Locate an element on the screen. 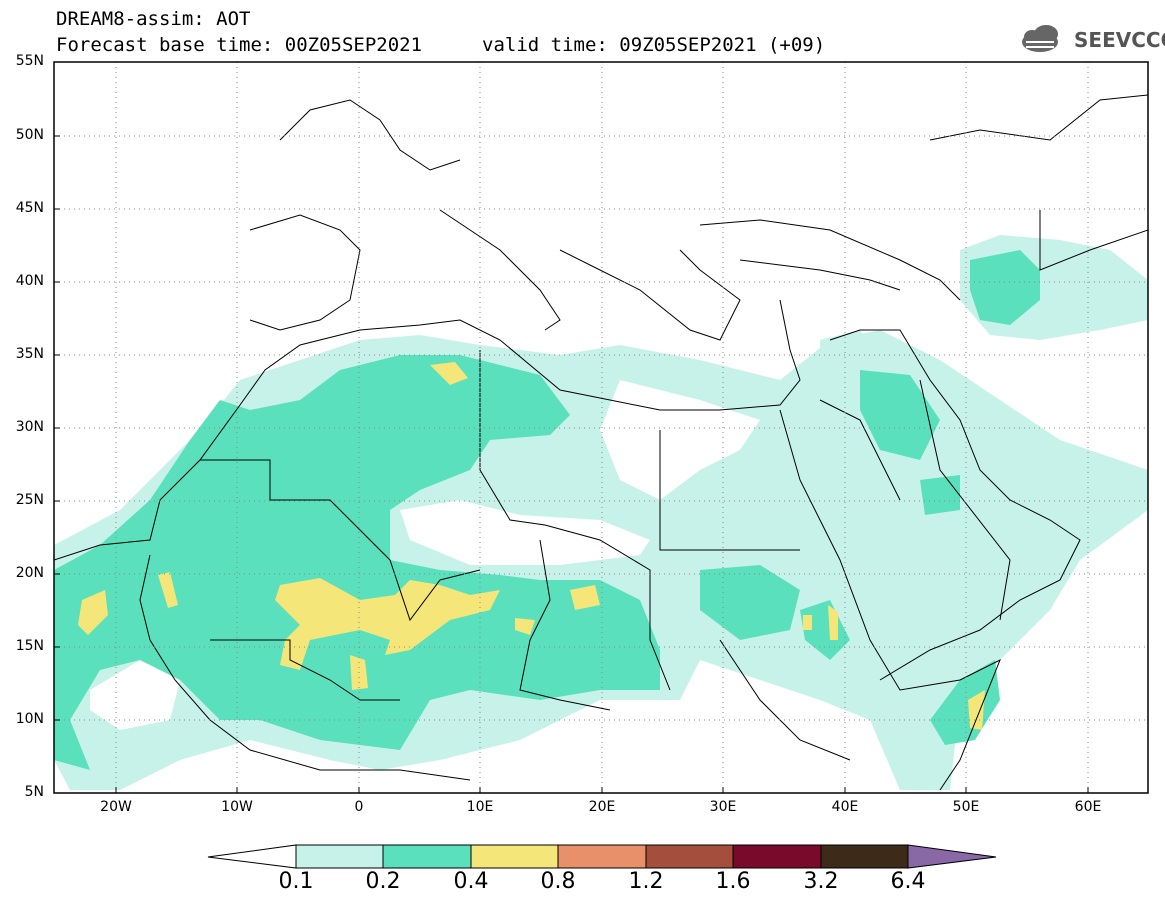  colorbar-label: 0.1 is located at coordinates (296, 881).